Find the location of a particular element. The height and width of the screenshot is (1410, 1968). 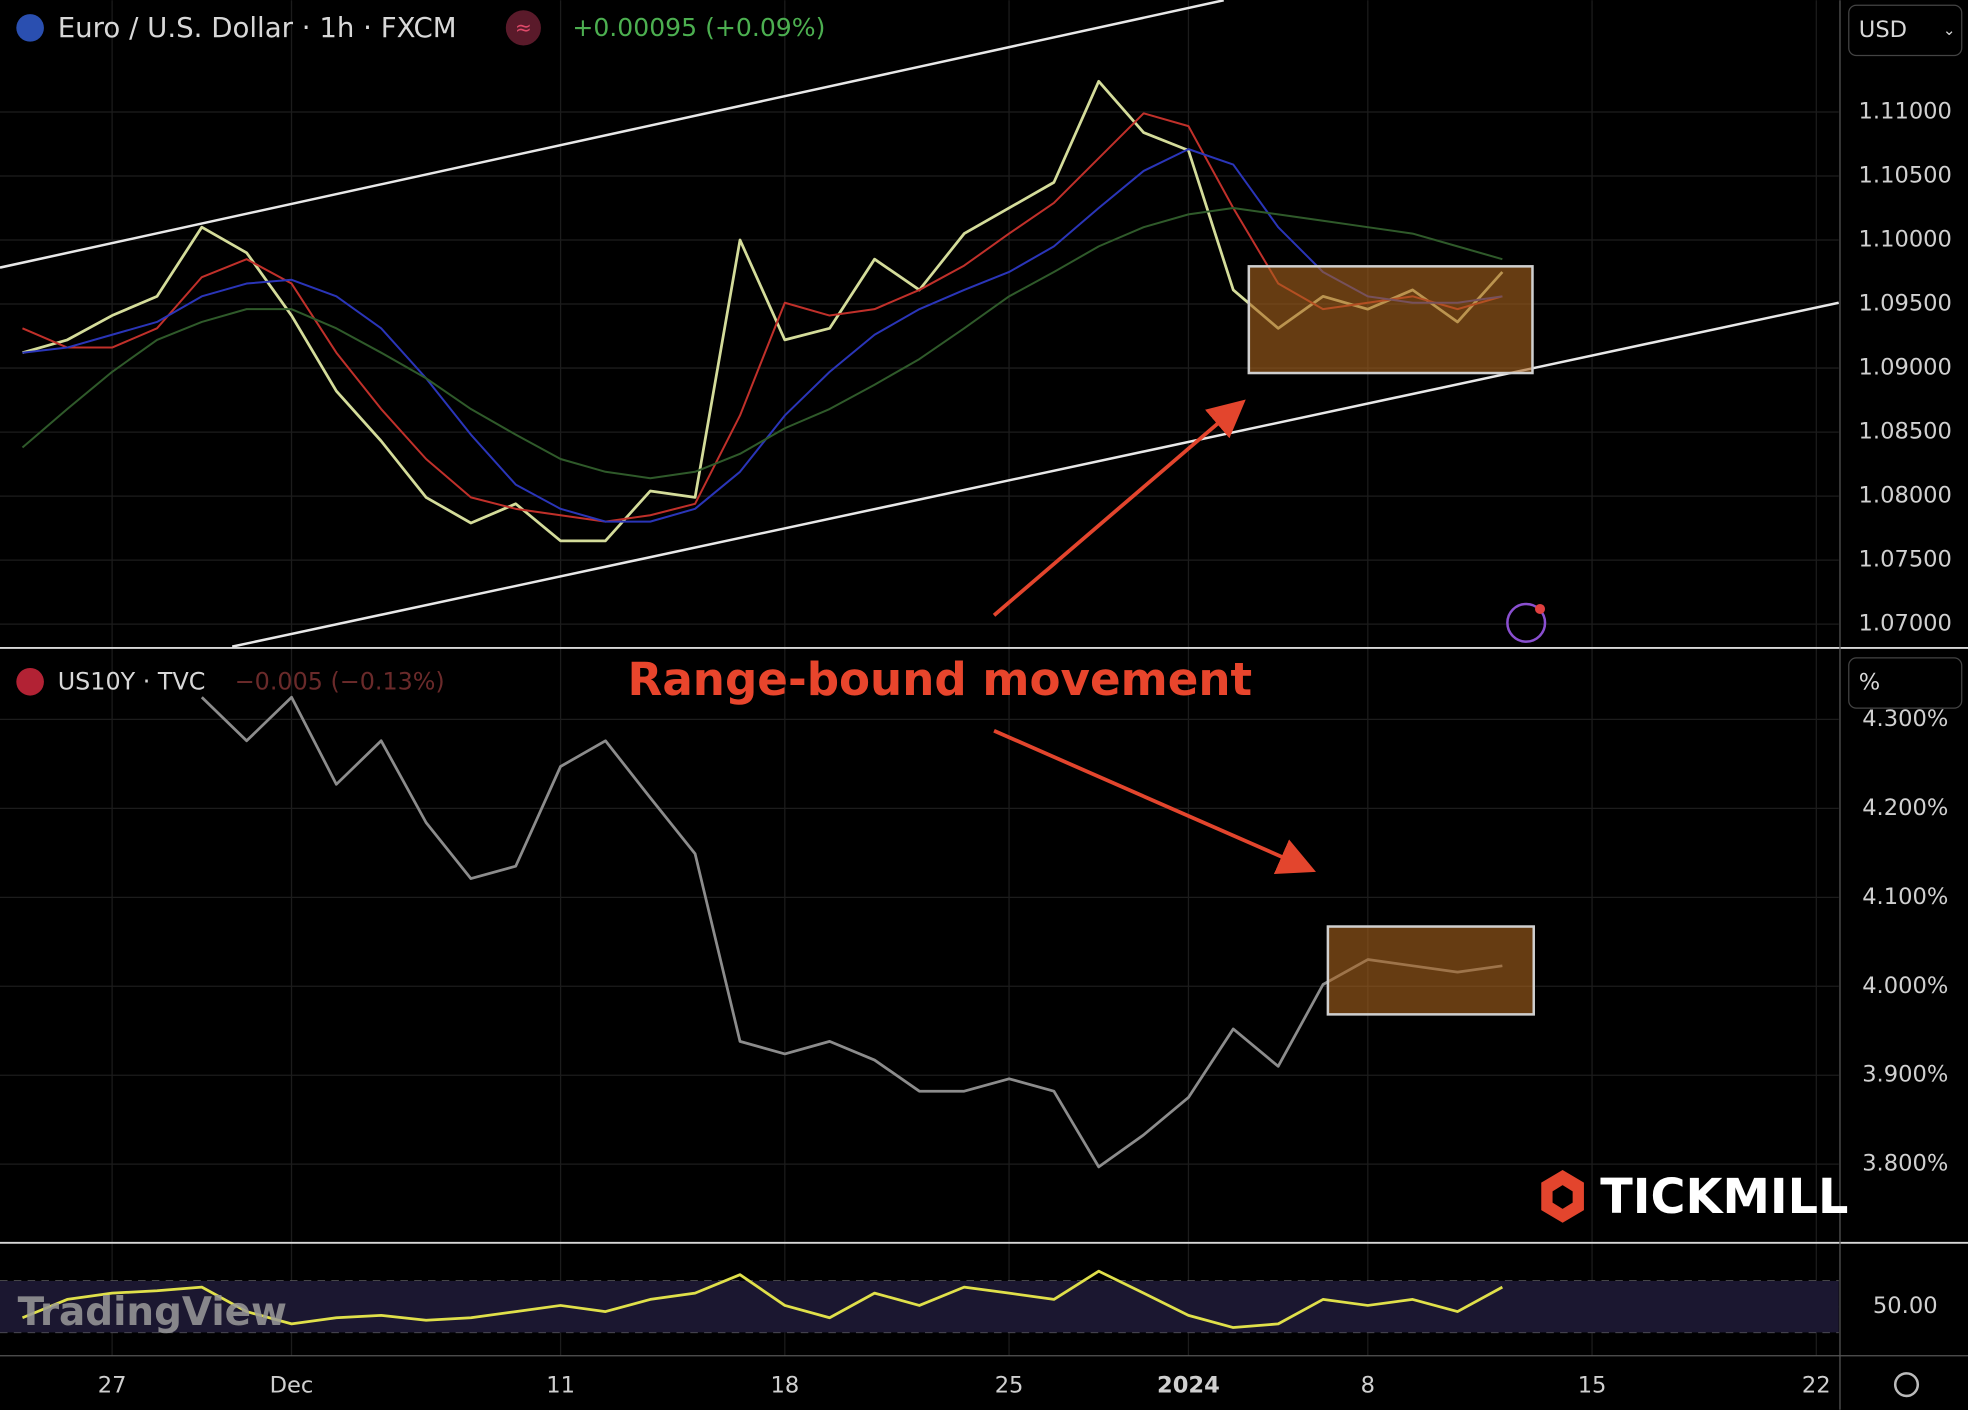

x-tick-label: 11 is located at coordinates (560, 1385).